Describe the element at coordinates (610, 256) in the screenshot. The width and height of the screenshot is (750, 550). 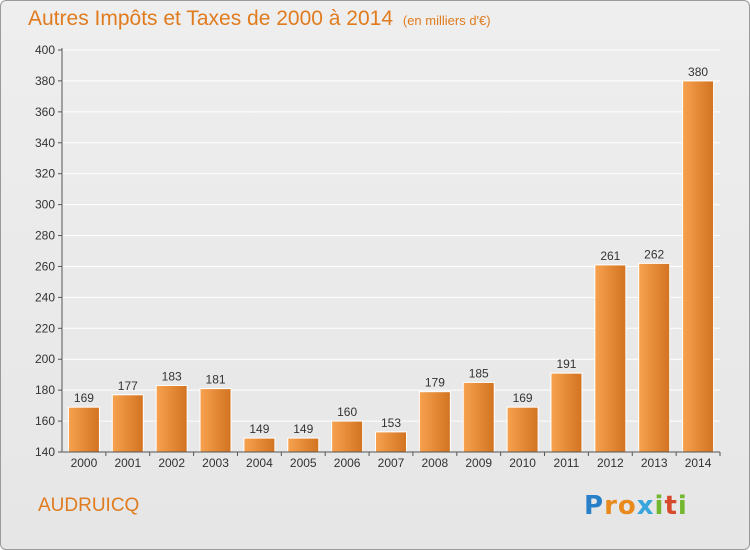
I see `data-label: 261` at that location.